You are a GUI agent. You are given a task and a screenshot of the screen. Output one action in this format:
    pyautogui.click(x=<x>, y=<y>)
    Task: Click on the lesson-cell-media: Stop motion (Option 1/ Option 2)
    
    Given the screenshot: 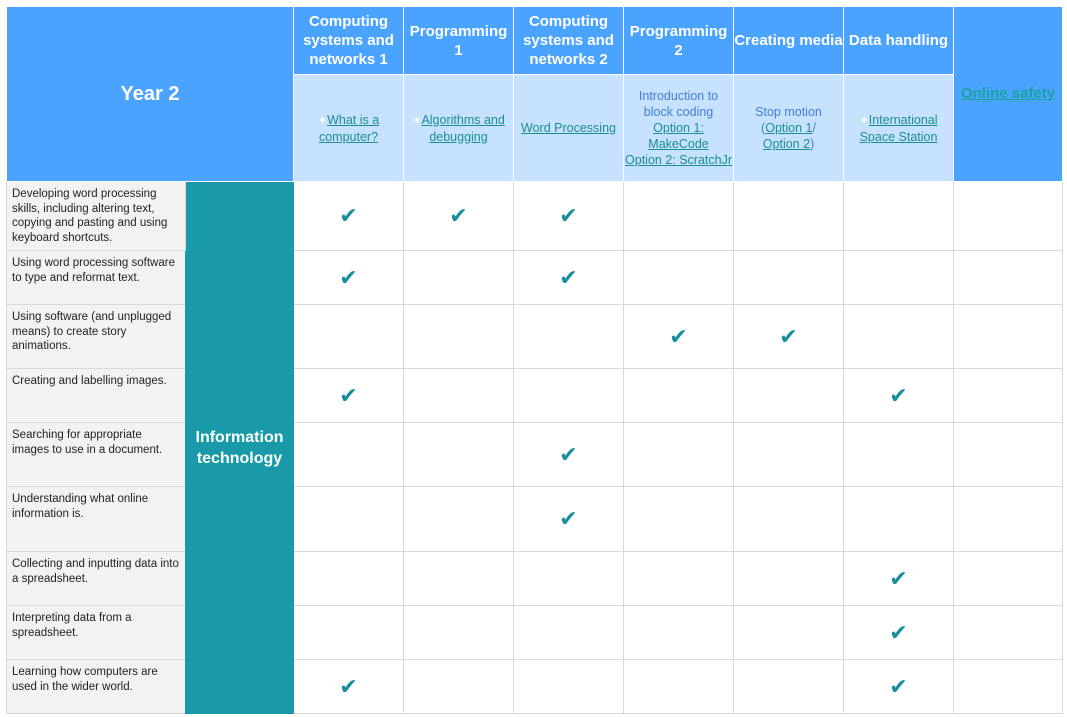 What is the action you would take?
    pyautogui.click(x=789, y=128)
    